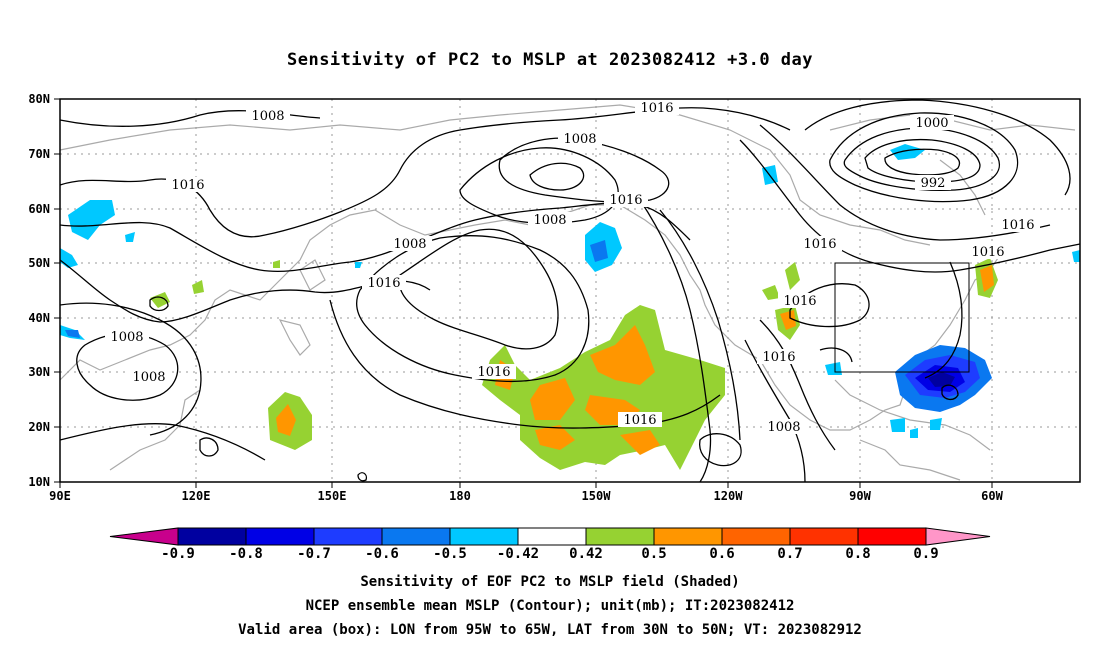 This screenshot has height=650, width=1100. What do you see at coordinates (314, 554) in the screenshot?
I see `colorbar-label: -0.7` at bounding box center [314, 554].